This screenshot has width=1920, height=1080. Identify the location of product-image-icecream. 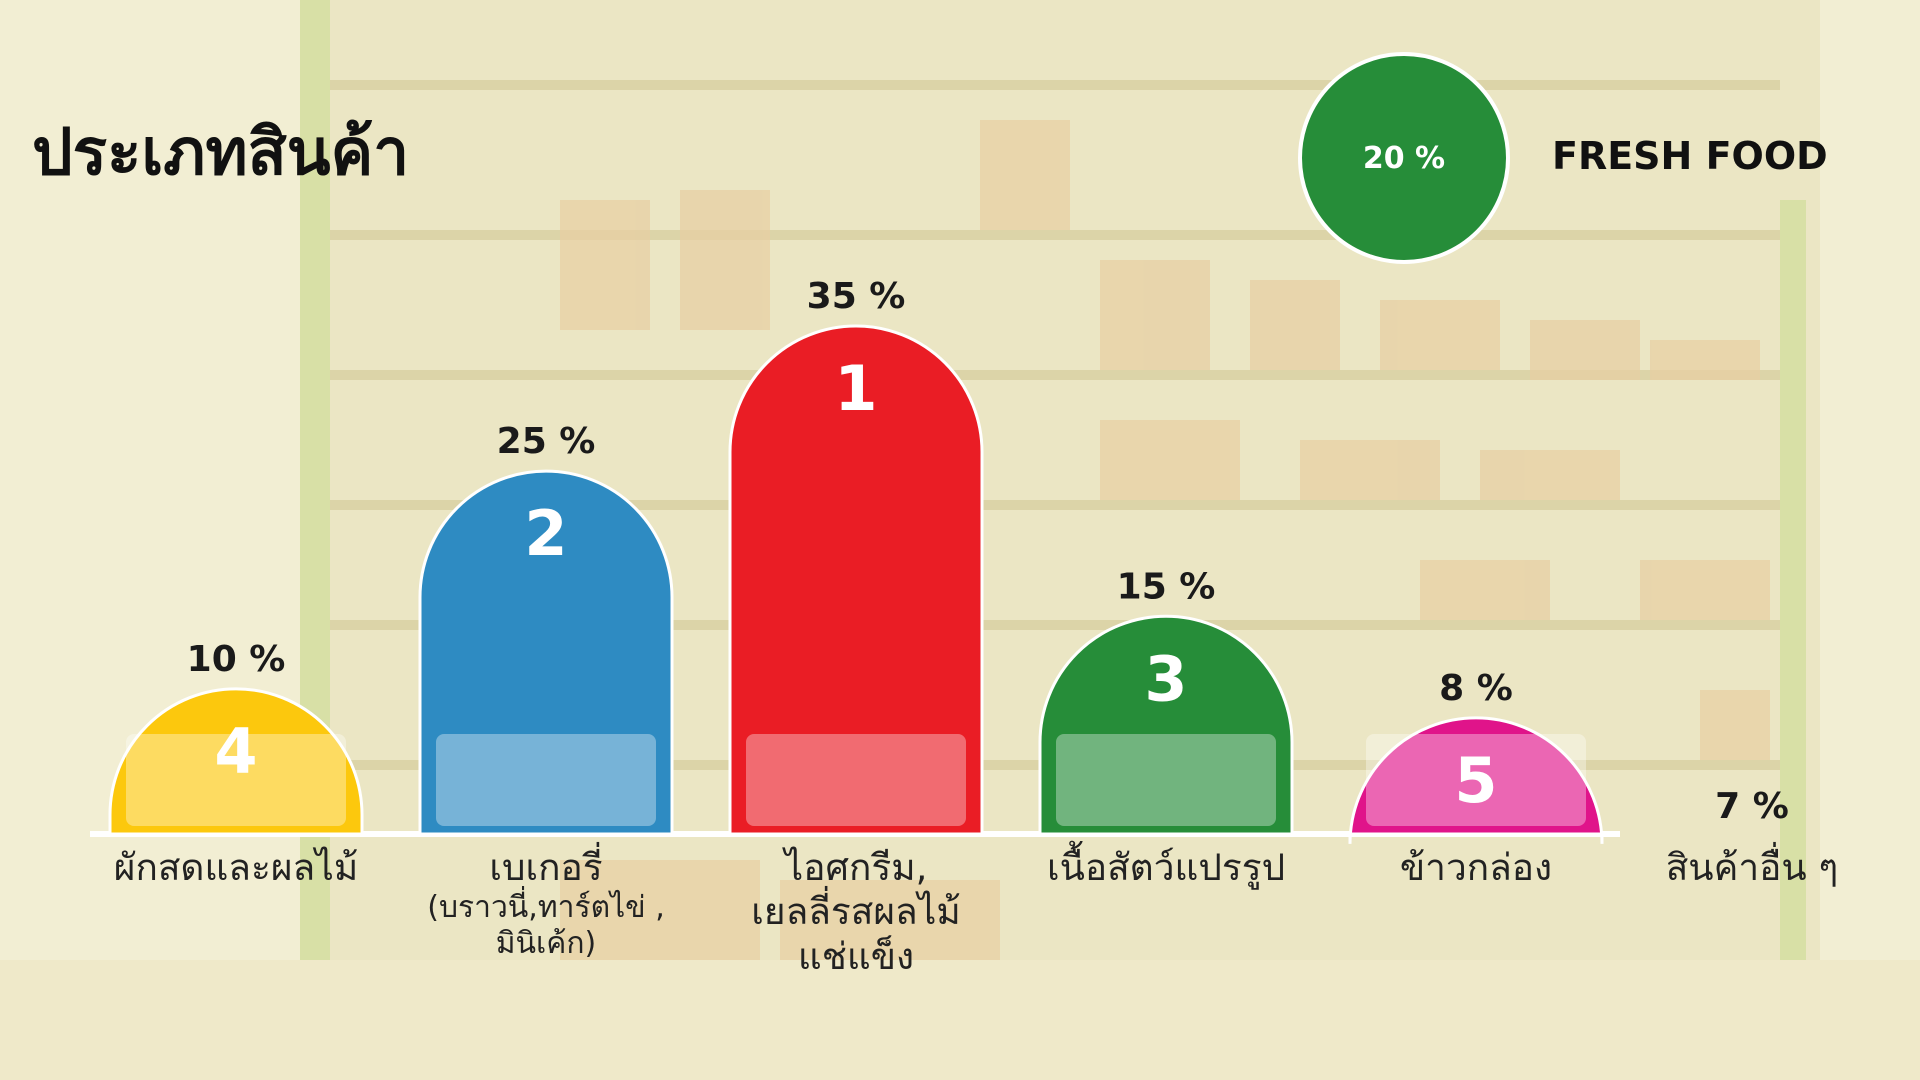
(856, 780).